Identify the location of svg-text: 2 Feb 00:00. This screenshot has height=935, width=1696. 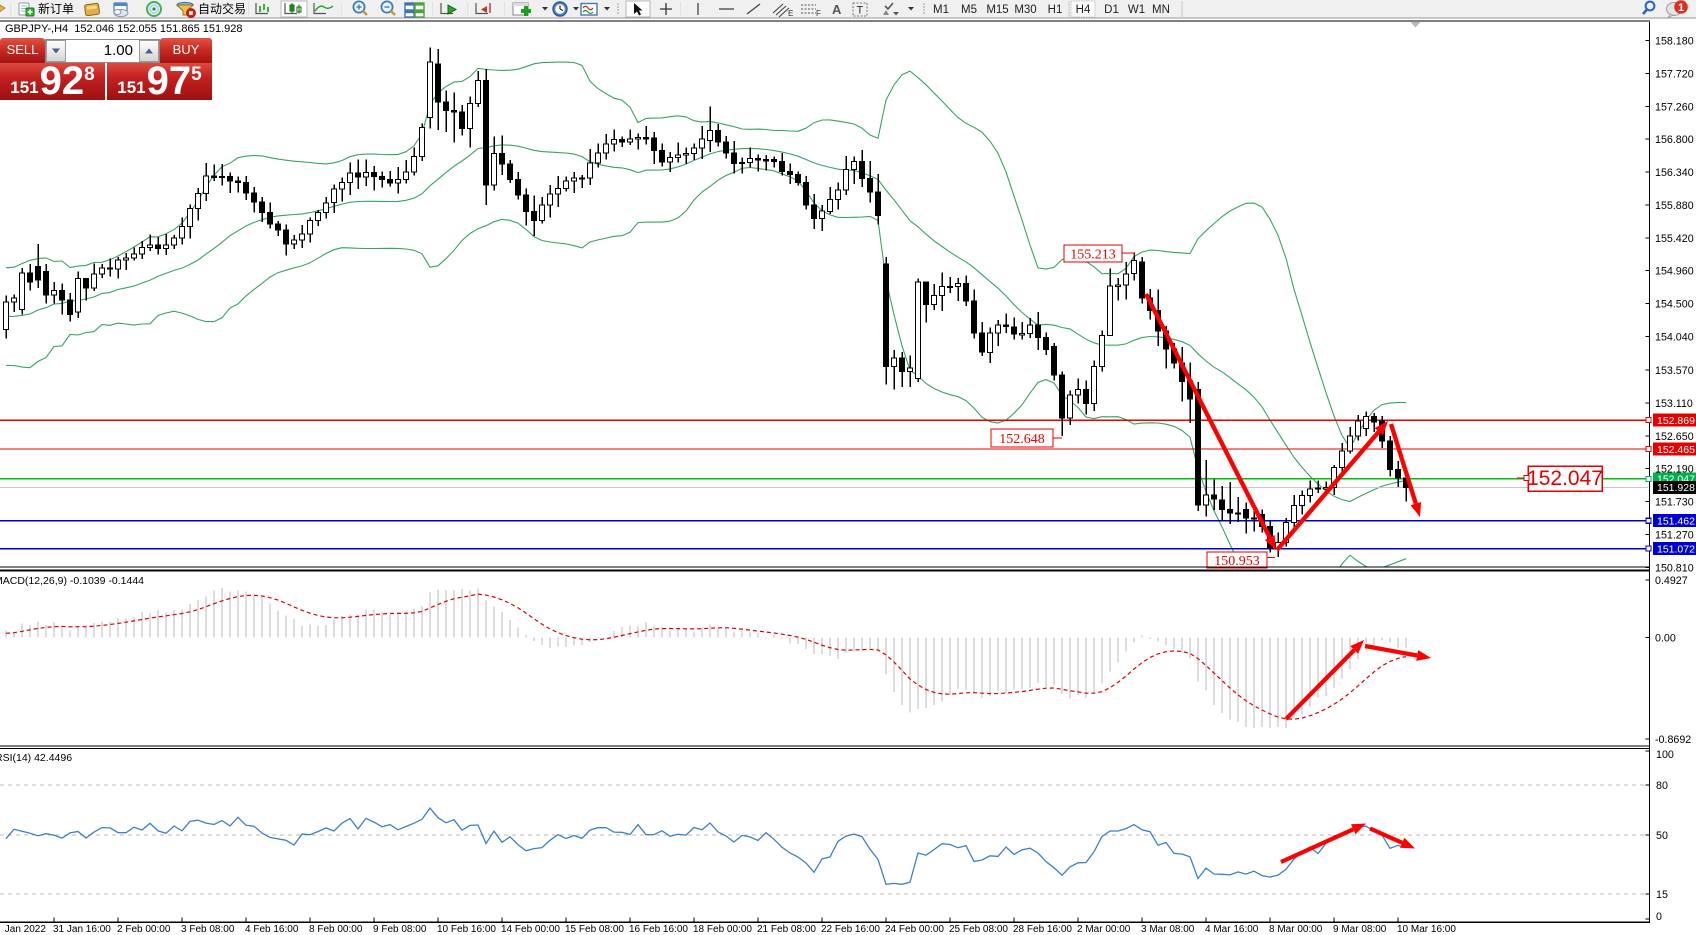
(144, 929).